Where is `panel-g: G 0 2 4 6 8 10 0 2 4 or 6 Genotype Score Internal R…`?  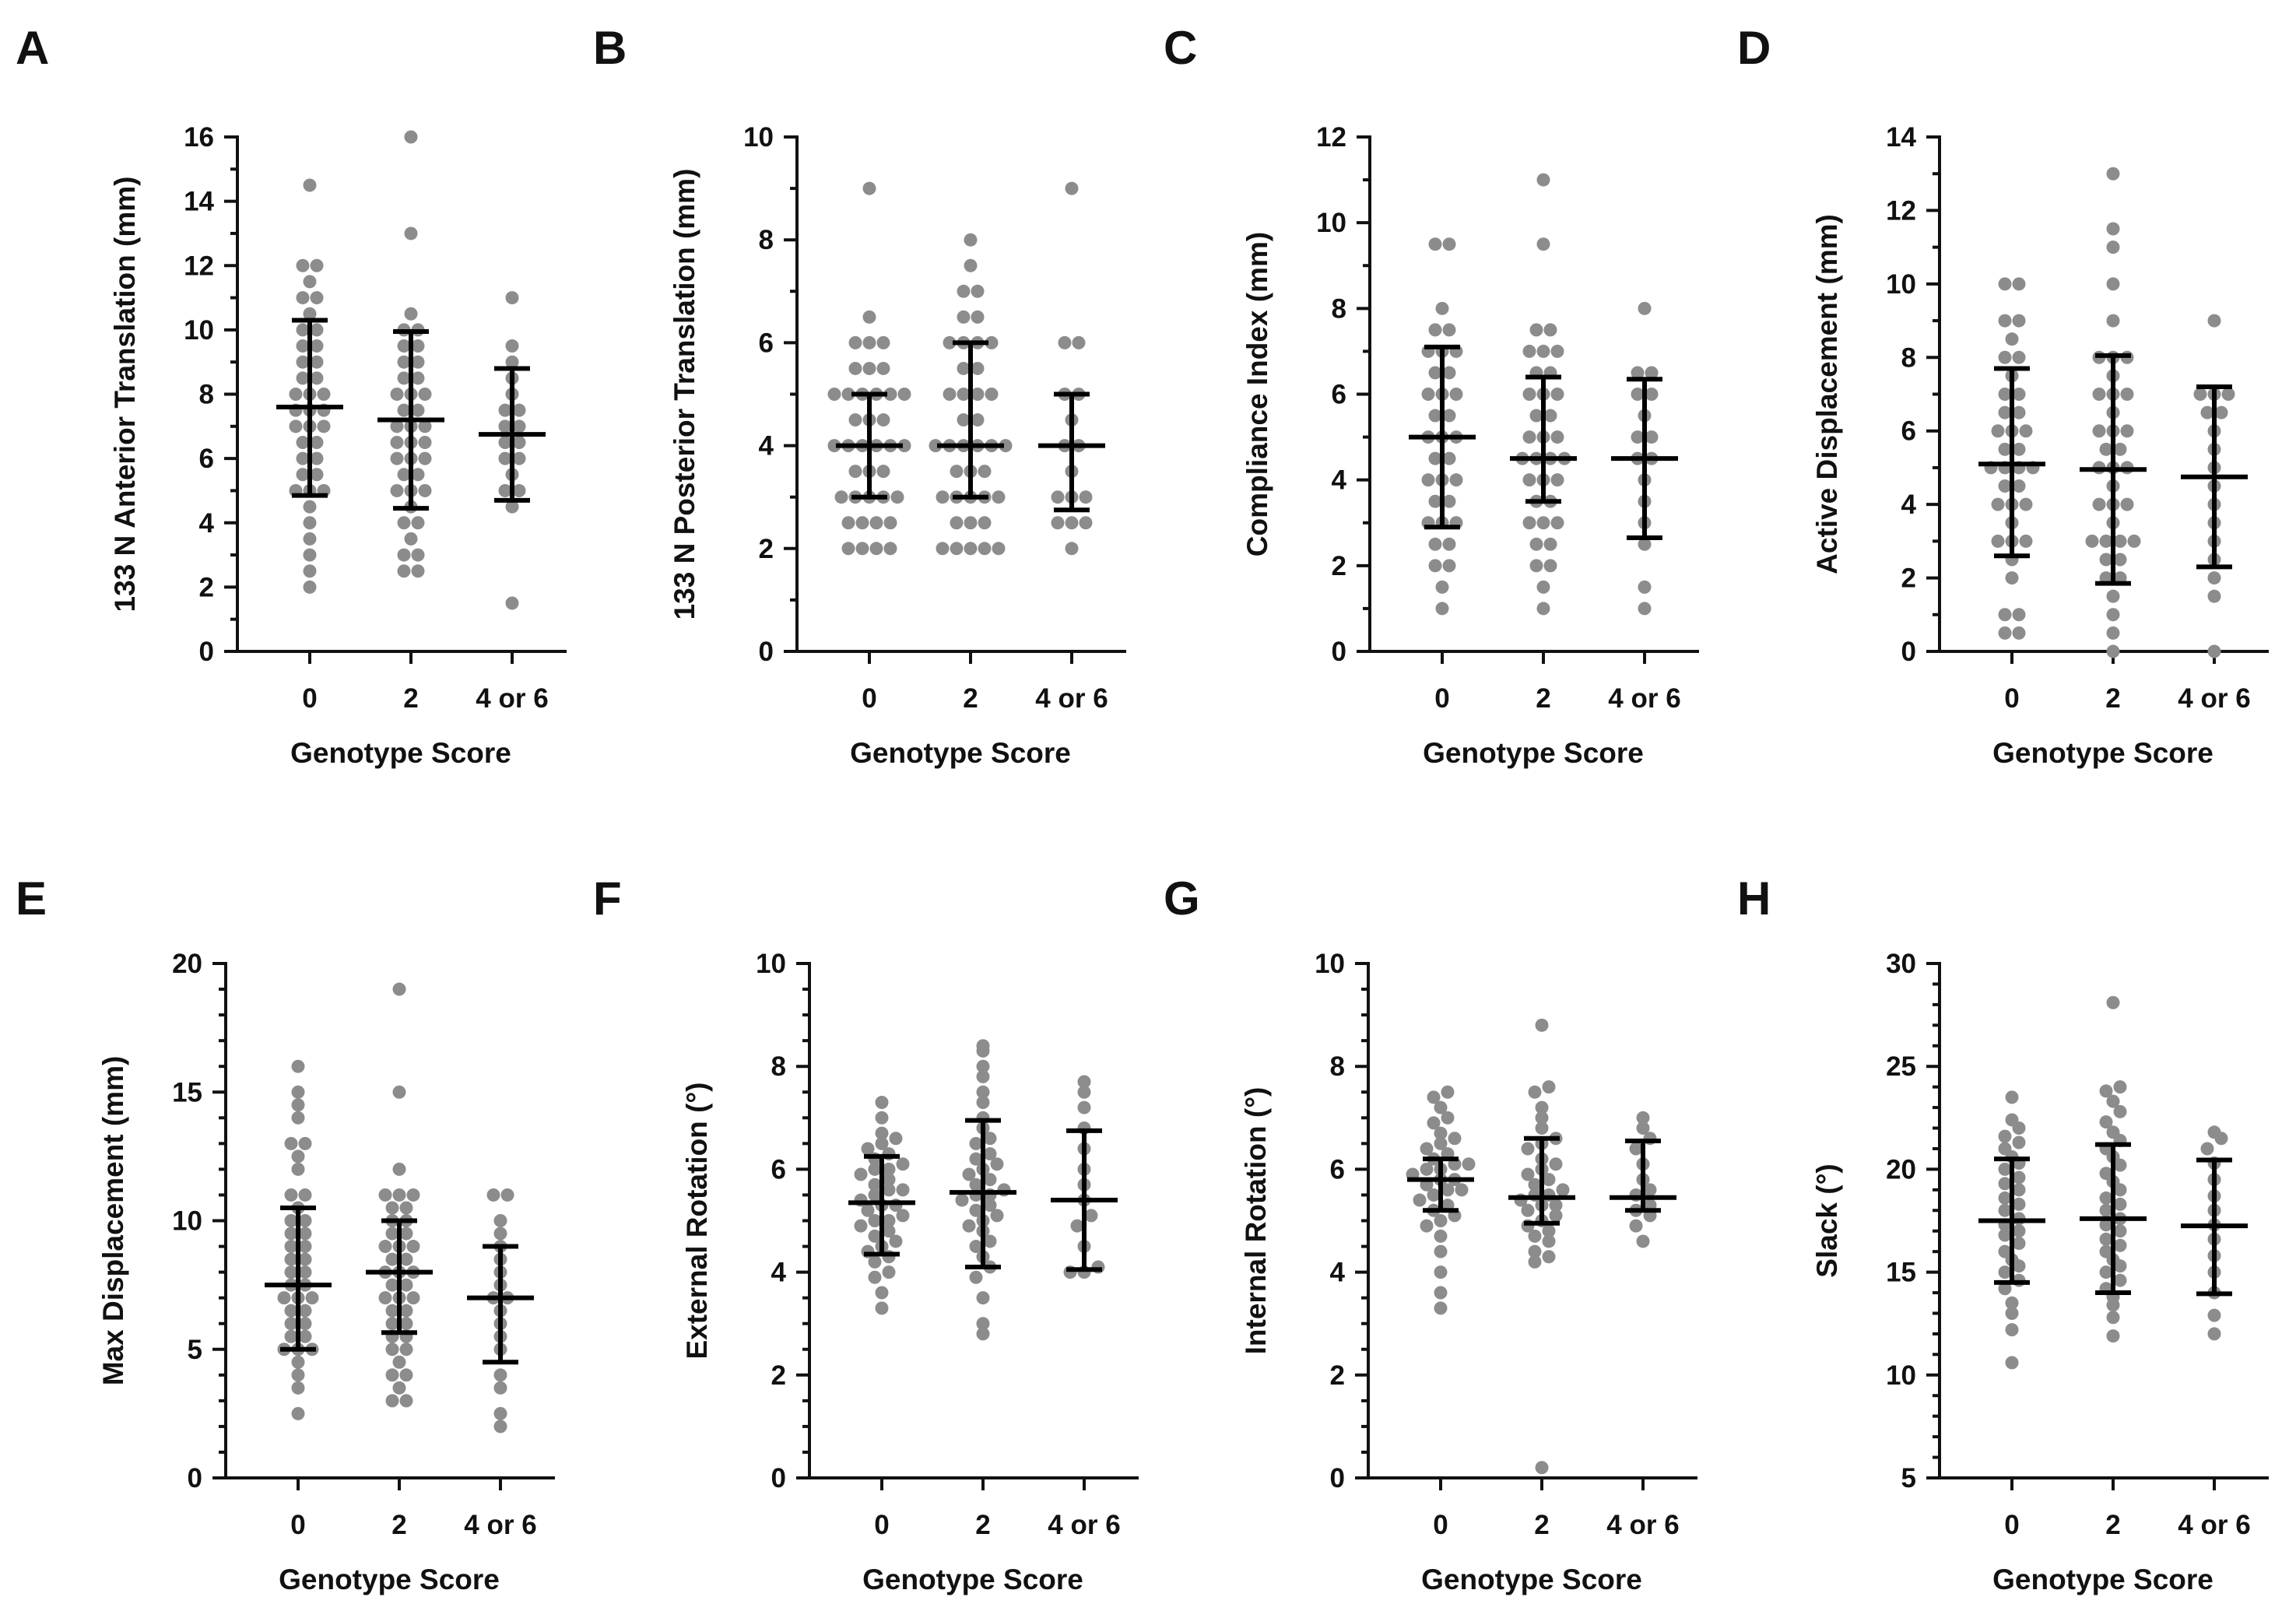
panel-g: G 0 2 4 6 8 10 0 2 4 or 6 Genotype Score Internal R… is located at coordinates (1430, 1233).